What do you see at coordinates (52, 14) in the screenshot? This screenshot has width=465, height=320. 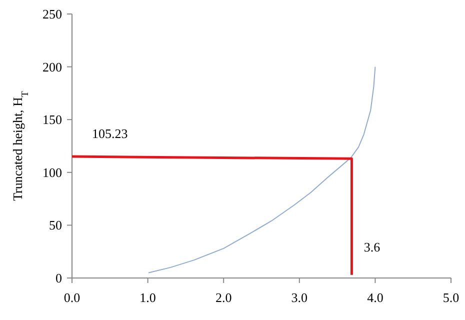 I see `y-tick-label: 250` at bounding box center [52, 14].